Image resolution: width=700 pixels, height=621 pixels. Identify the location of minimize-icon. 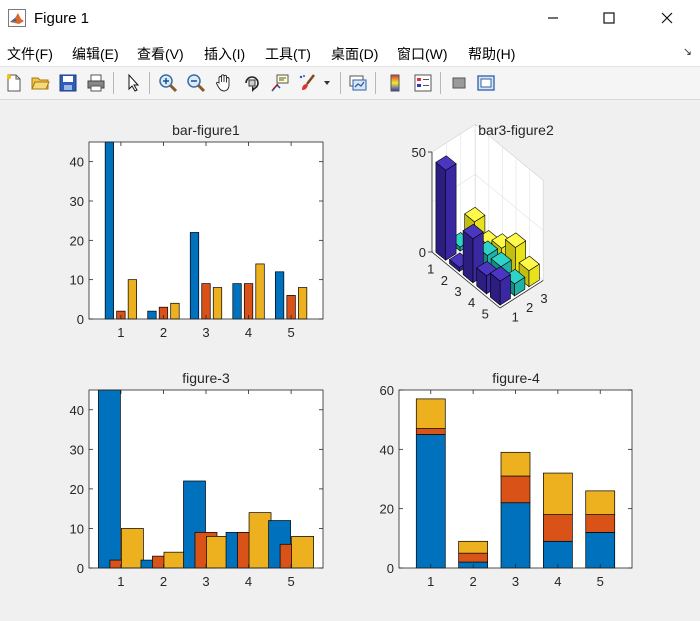
(553, 18).